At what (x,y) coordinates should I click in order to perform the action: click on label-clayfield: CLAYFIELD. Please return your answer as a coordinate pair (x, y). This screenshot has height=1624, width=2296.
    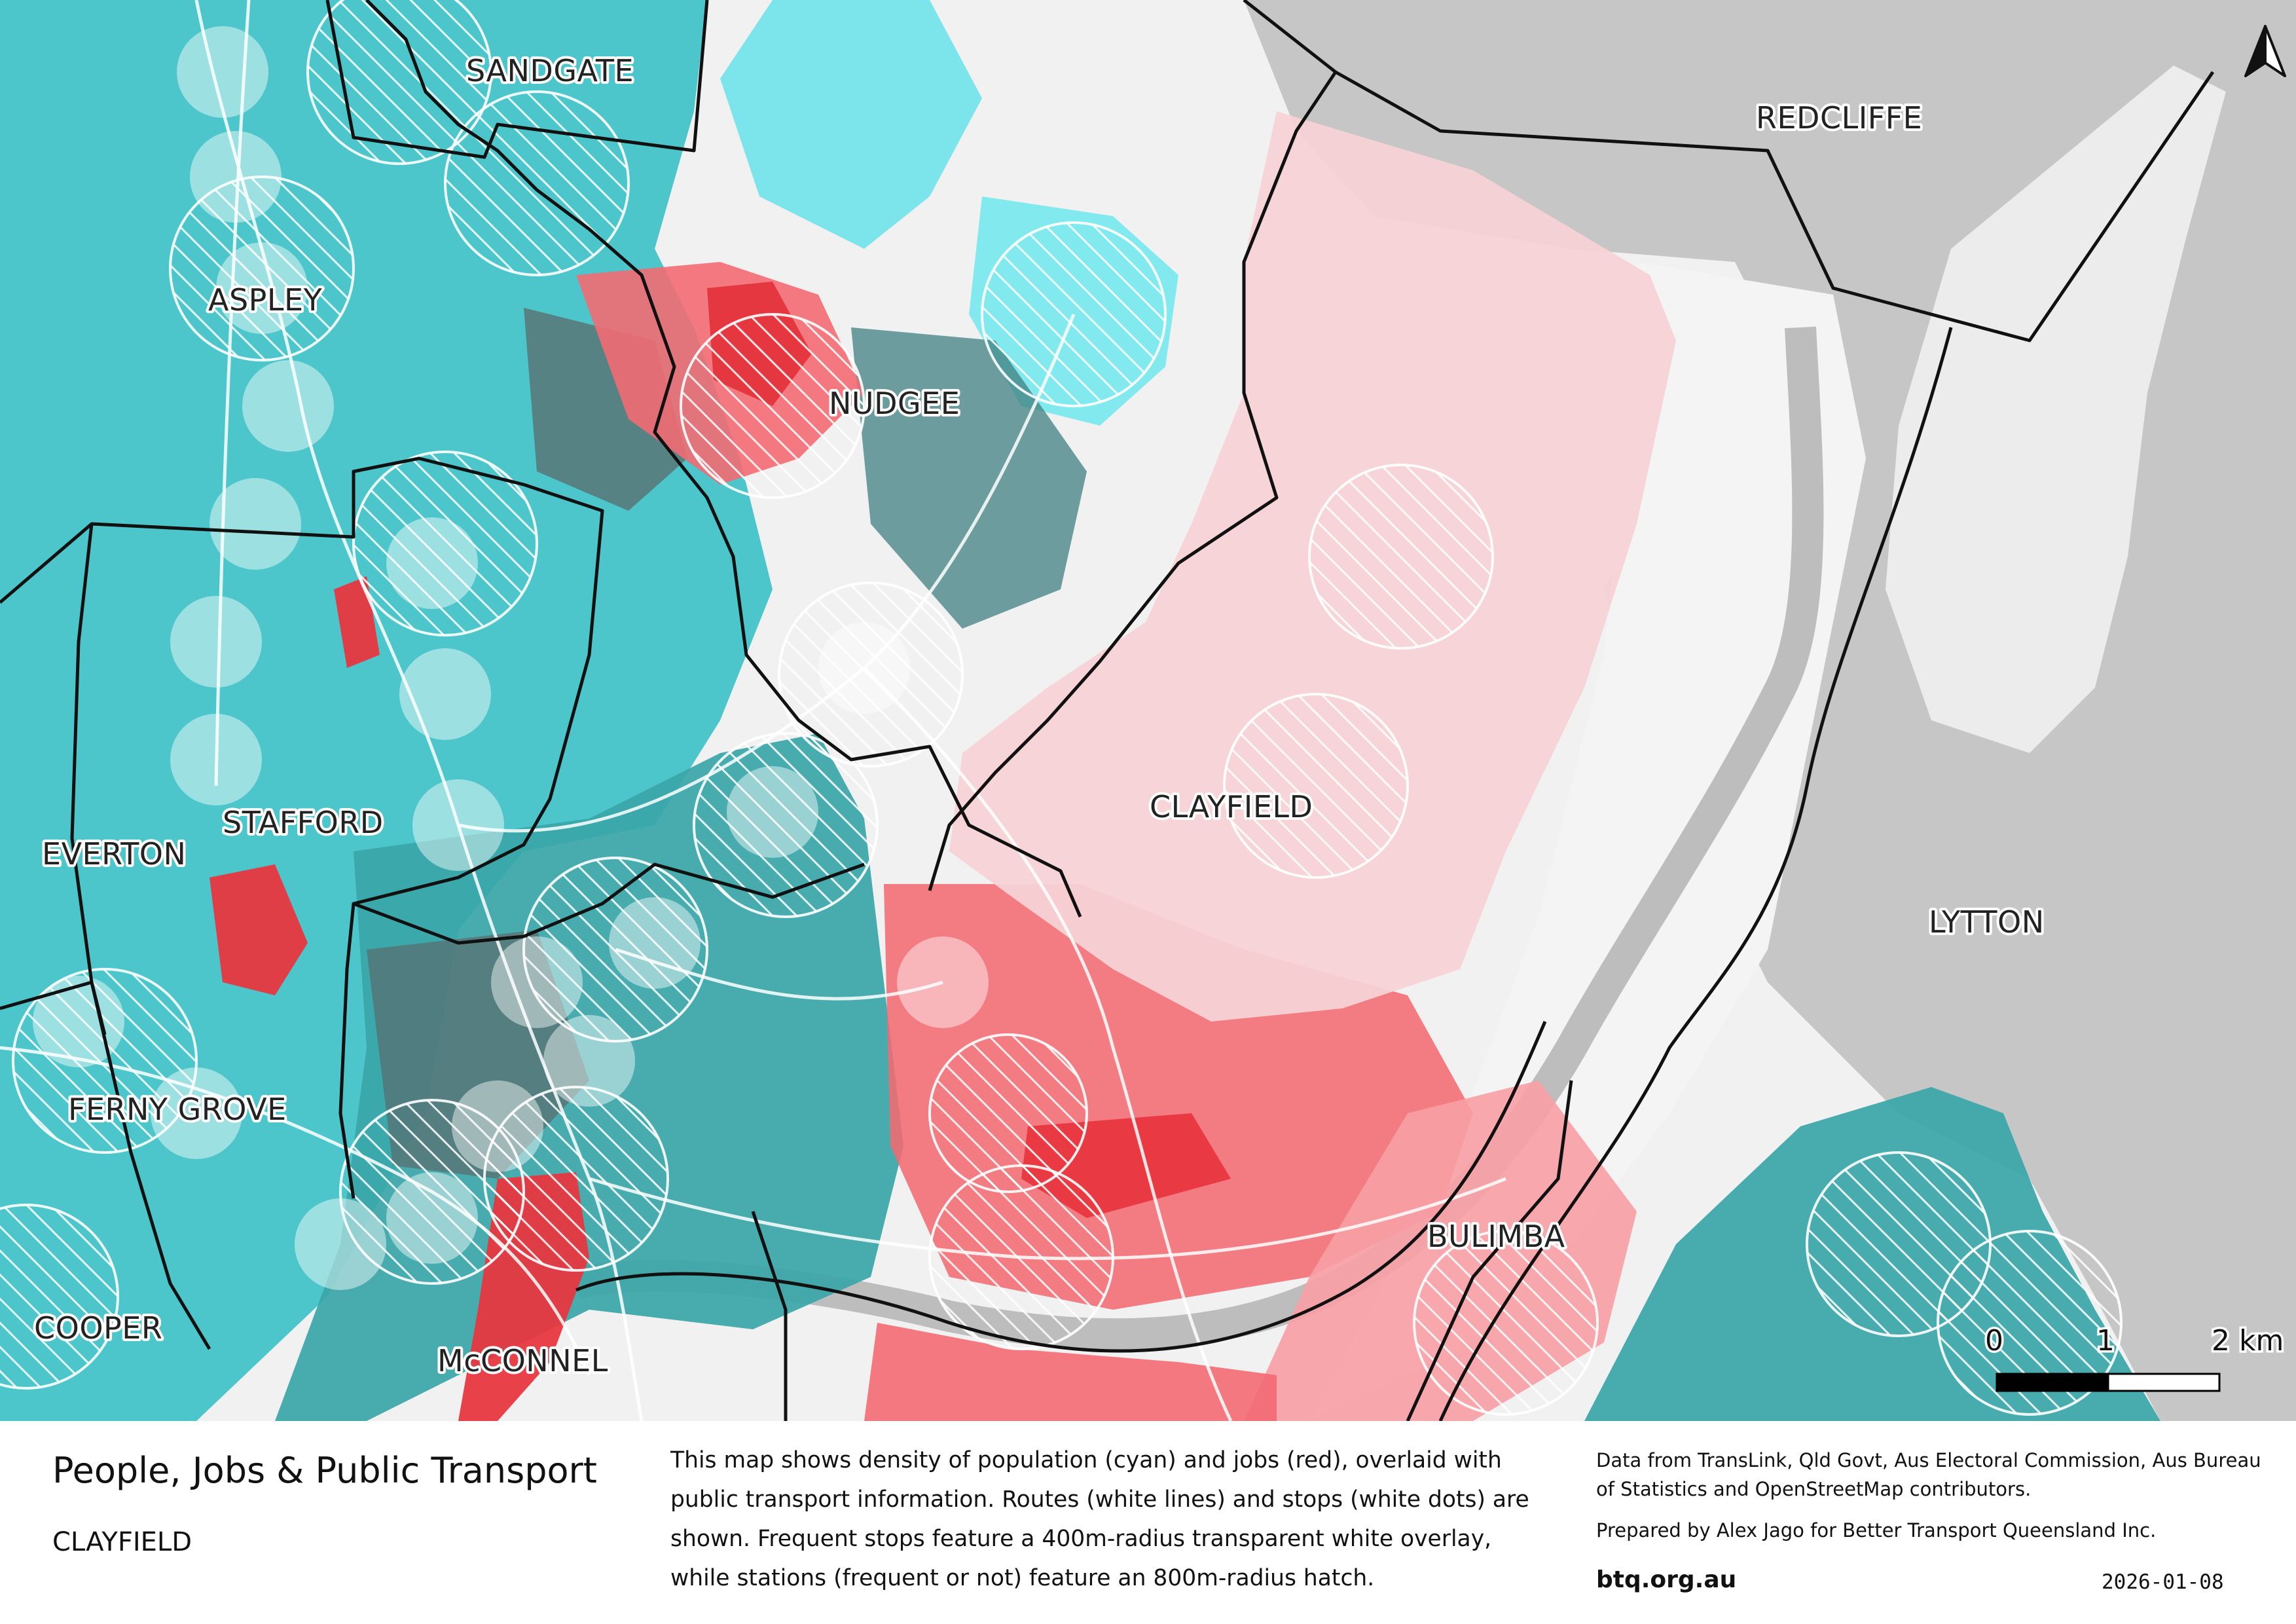
    Looking at the image, I should click on (1231, 806).